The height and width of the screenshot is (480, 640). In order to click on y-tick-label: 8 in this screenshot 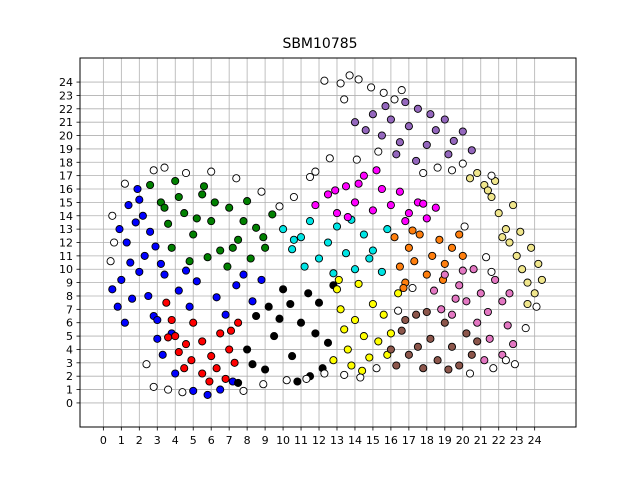, I will do `click(69, 296)`.